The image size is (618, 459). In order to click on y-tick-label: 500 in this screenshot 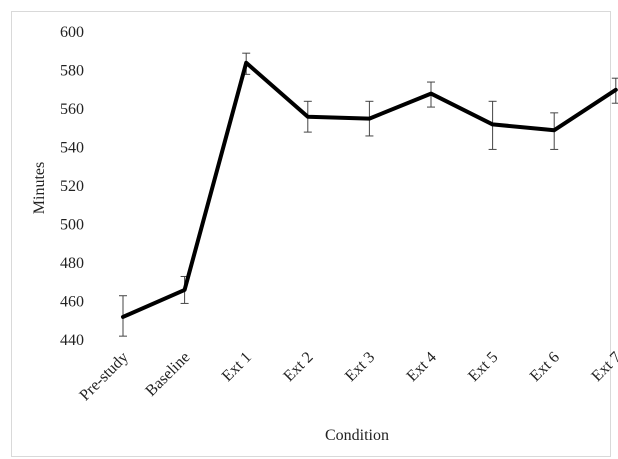, I will do `click(72, 225)`.